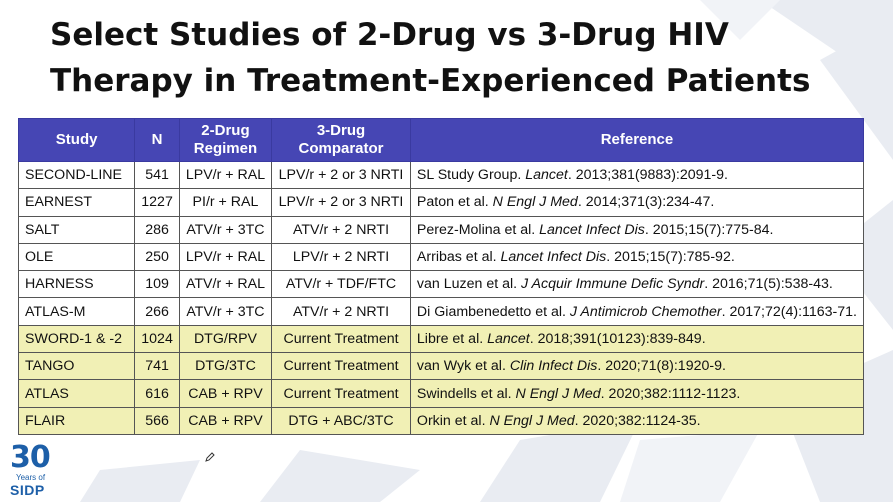 The width and height of the screenshot is (893, 502). What do you see at coordinates (76, 140) in the screenshot?
I see `header-study: Study` at bounding box center [76, 140].